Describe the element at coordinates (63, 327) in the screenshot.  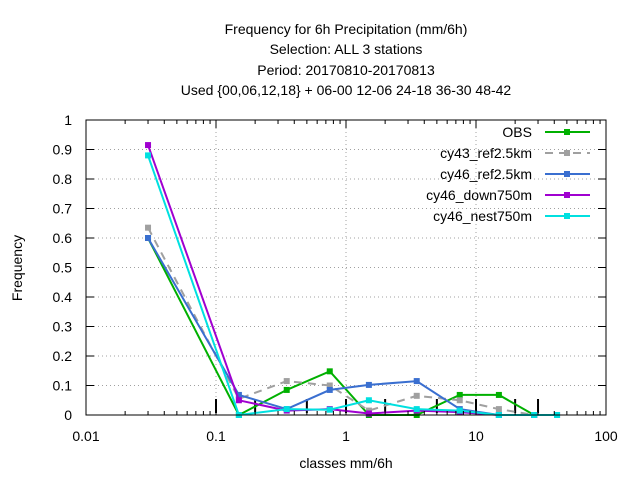
I see `y-tick-label: 0.3` at that location.